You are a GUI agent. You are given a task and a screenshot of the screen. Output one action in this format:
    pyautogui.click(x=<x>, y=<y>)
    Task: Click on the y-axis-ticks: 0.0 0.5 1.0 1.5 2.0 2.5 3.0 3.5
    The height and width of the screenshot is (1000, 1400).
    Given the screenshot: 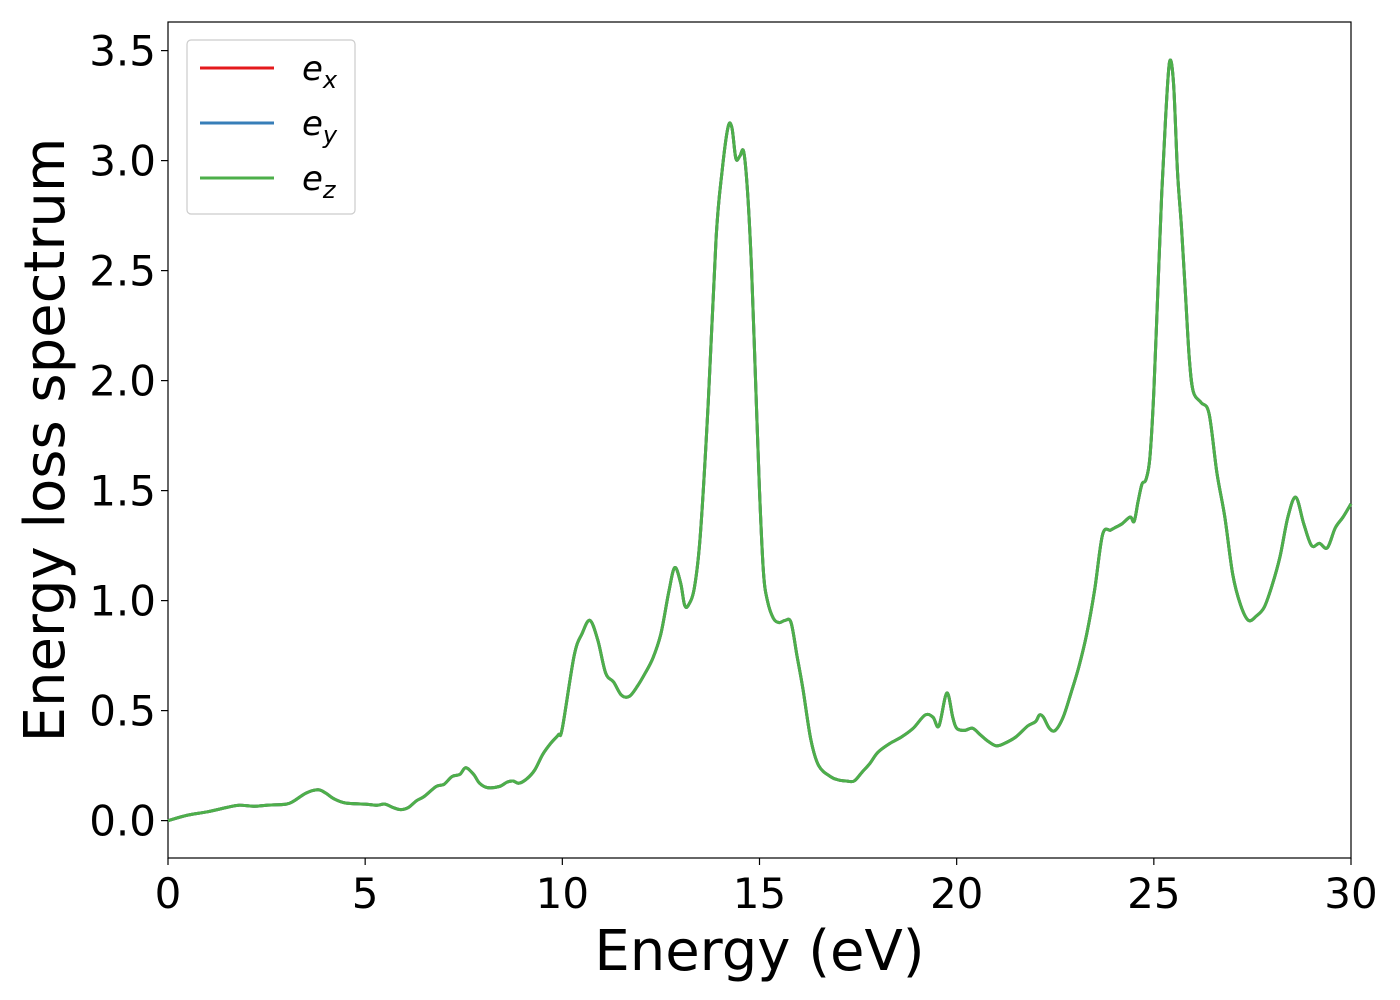 What is the action you would take?
    pyautogui.click(x=128, y=436)
    